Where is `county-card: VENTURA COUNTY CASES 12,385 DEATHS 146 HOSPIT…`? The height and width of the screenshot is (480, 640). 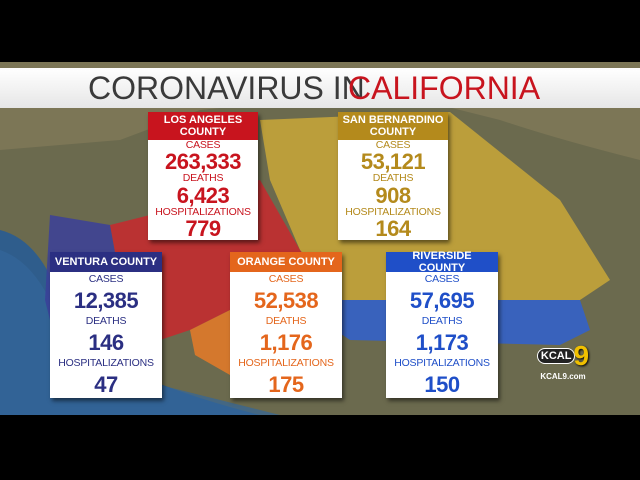 county-card: VENTURA COUNTY CASES 12,385 DEATHS 146 HOSPIT… is located at coordinates (106, 325).